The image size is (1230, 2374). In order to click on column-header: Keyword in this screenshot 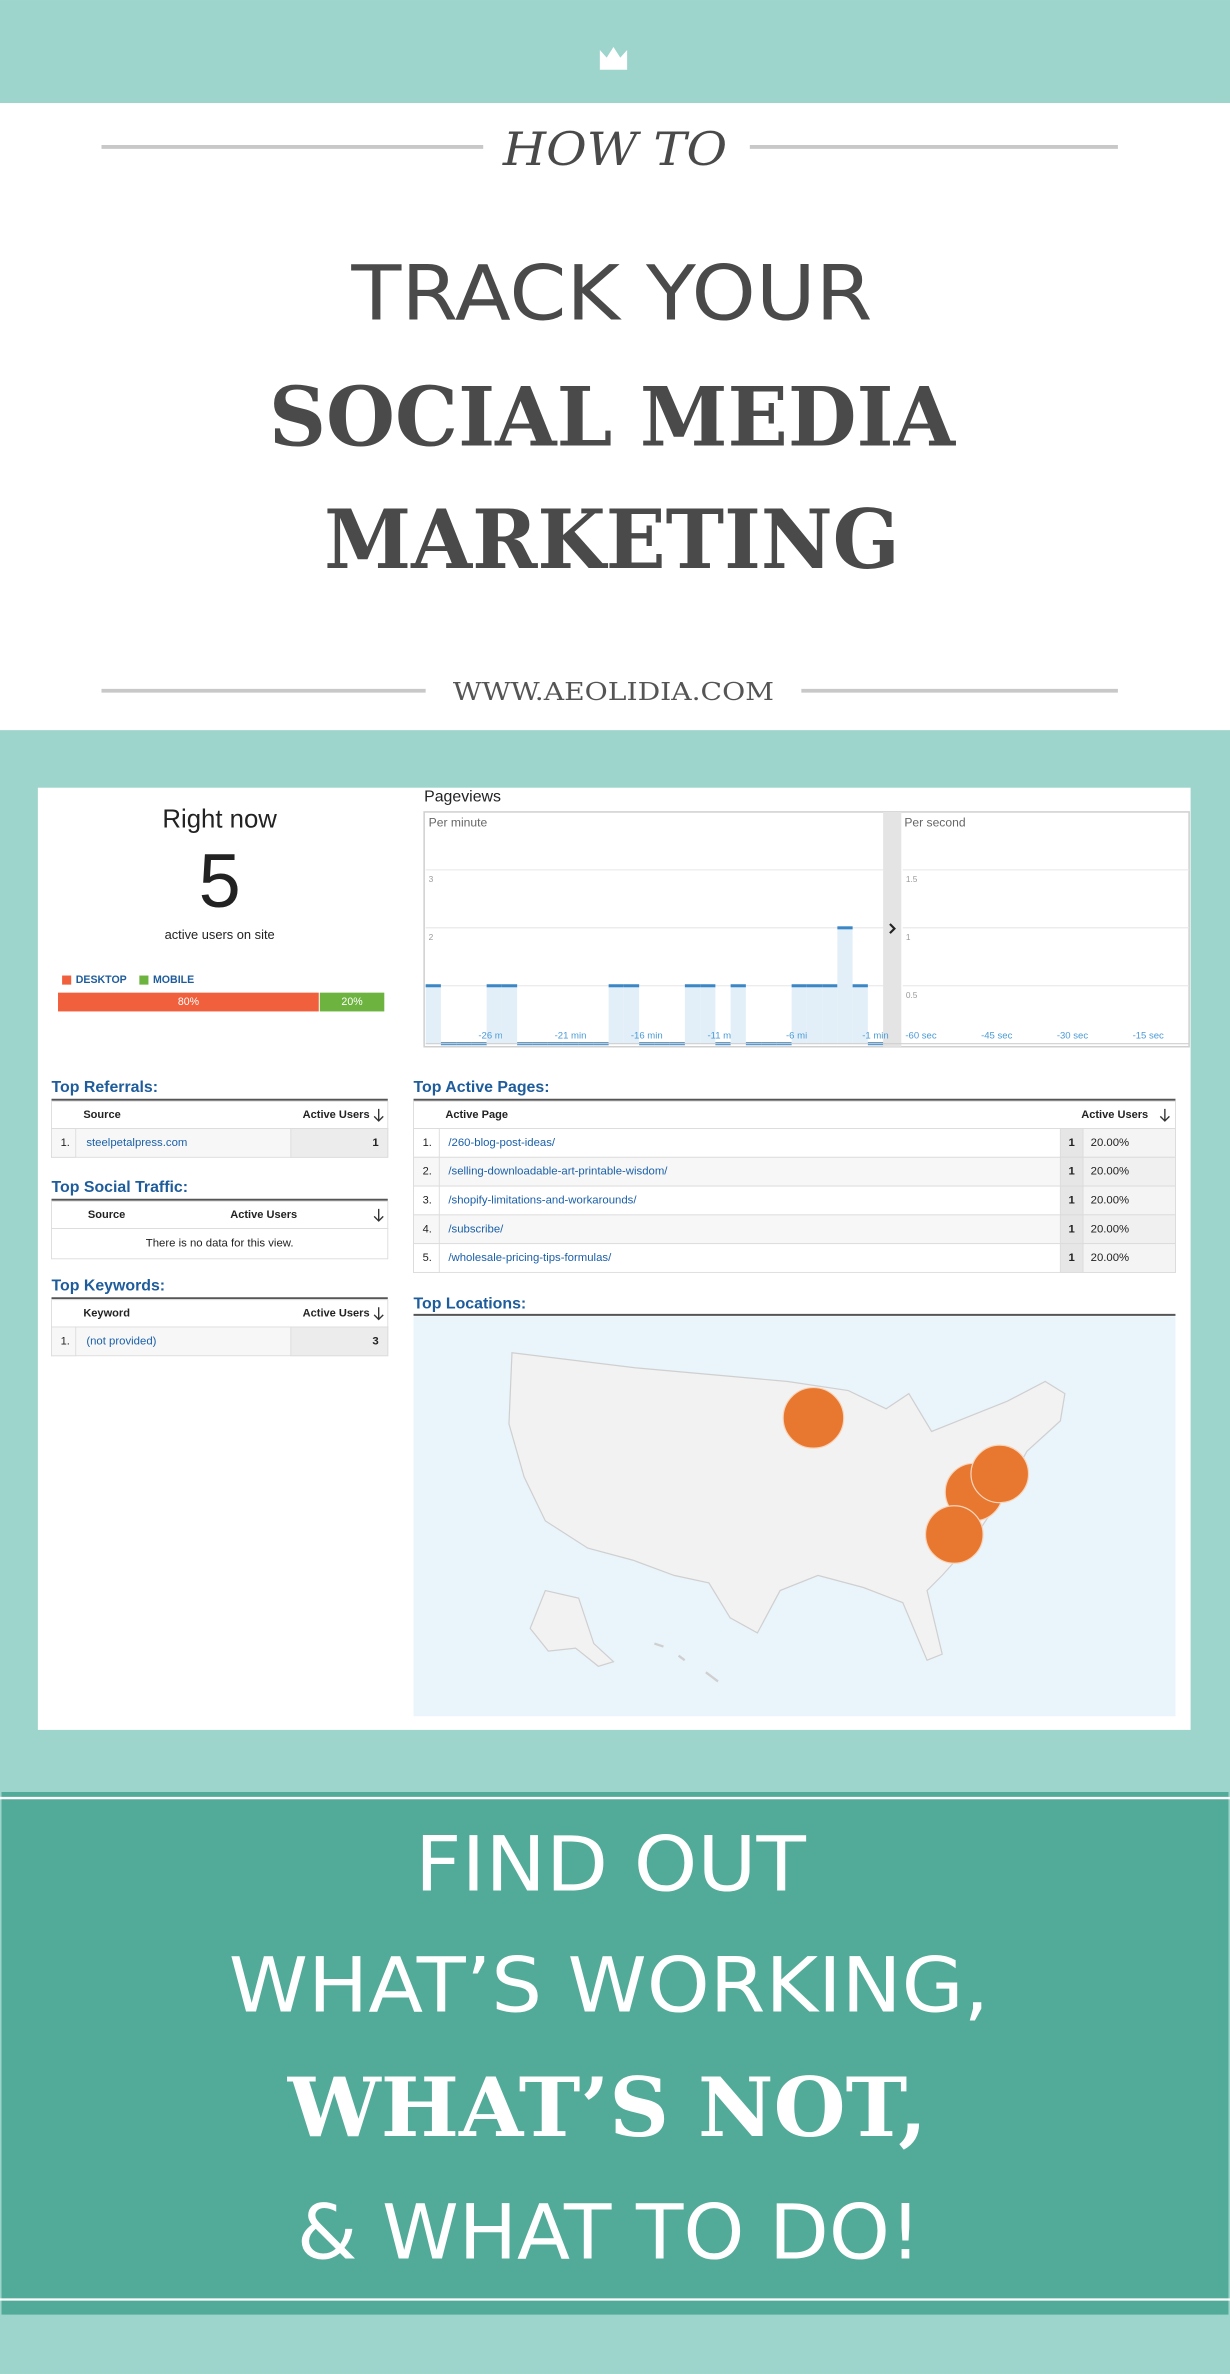, I will do `click(106, 1313)`.